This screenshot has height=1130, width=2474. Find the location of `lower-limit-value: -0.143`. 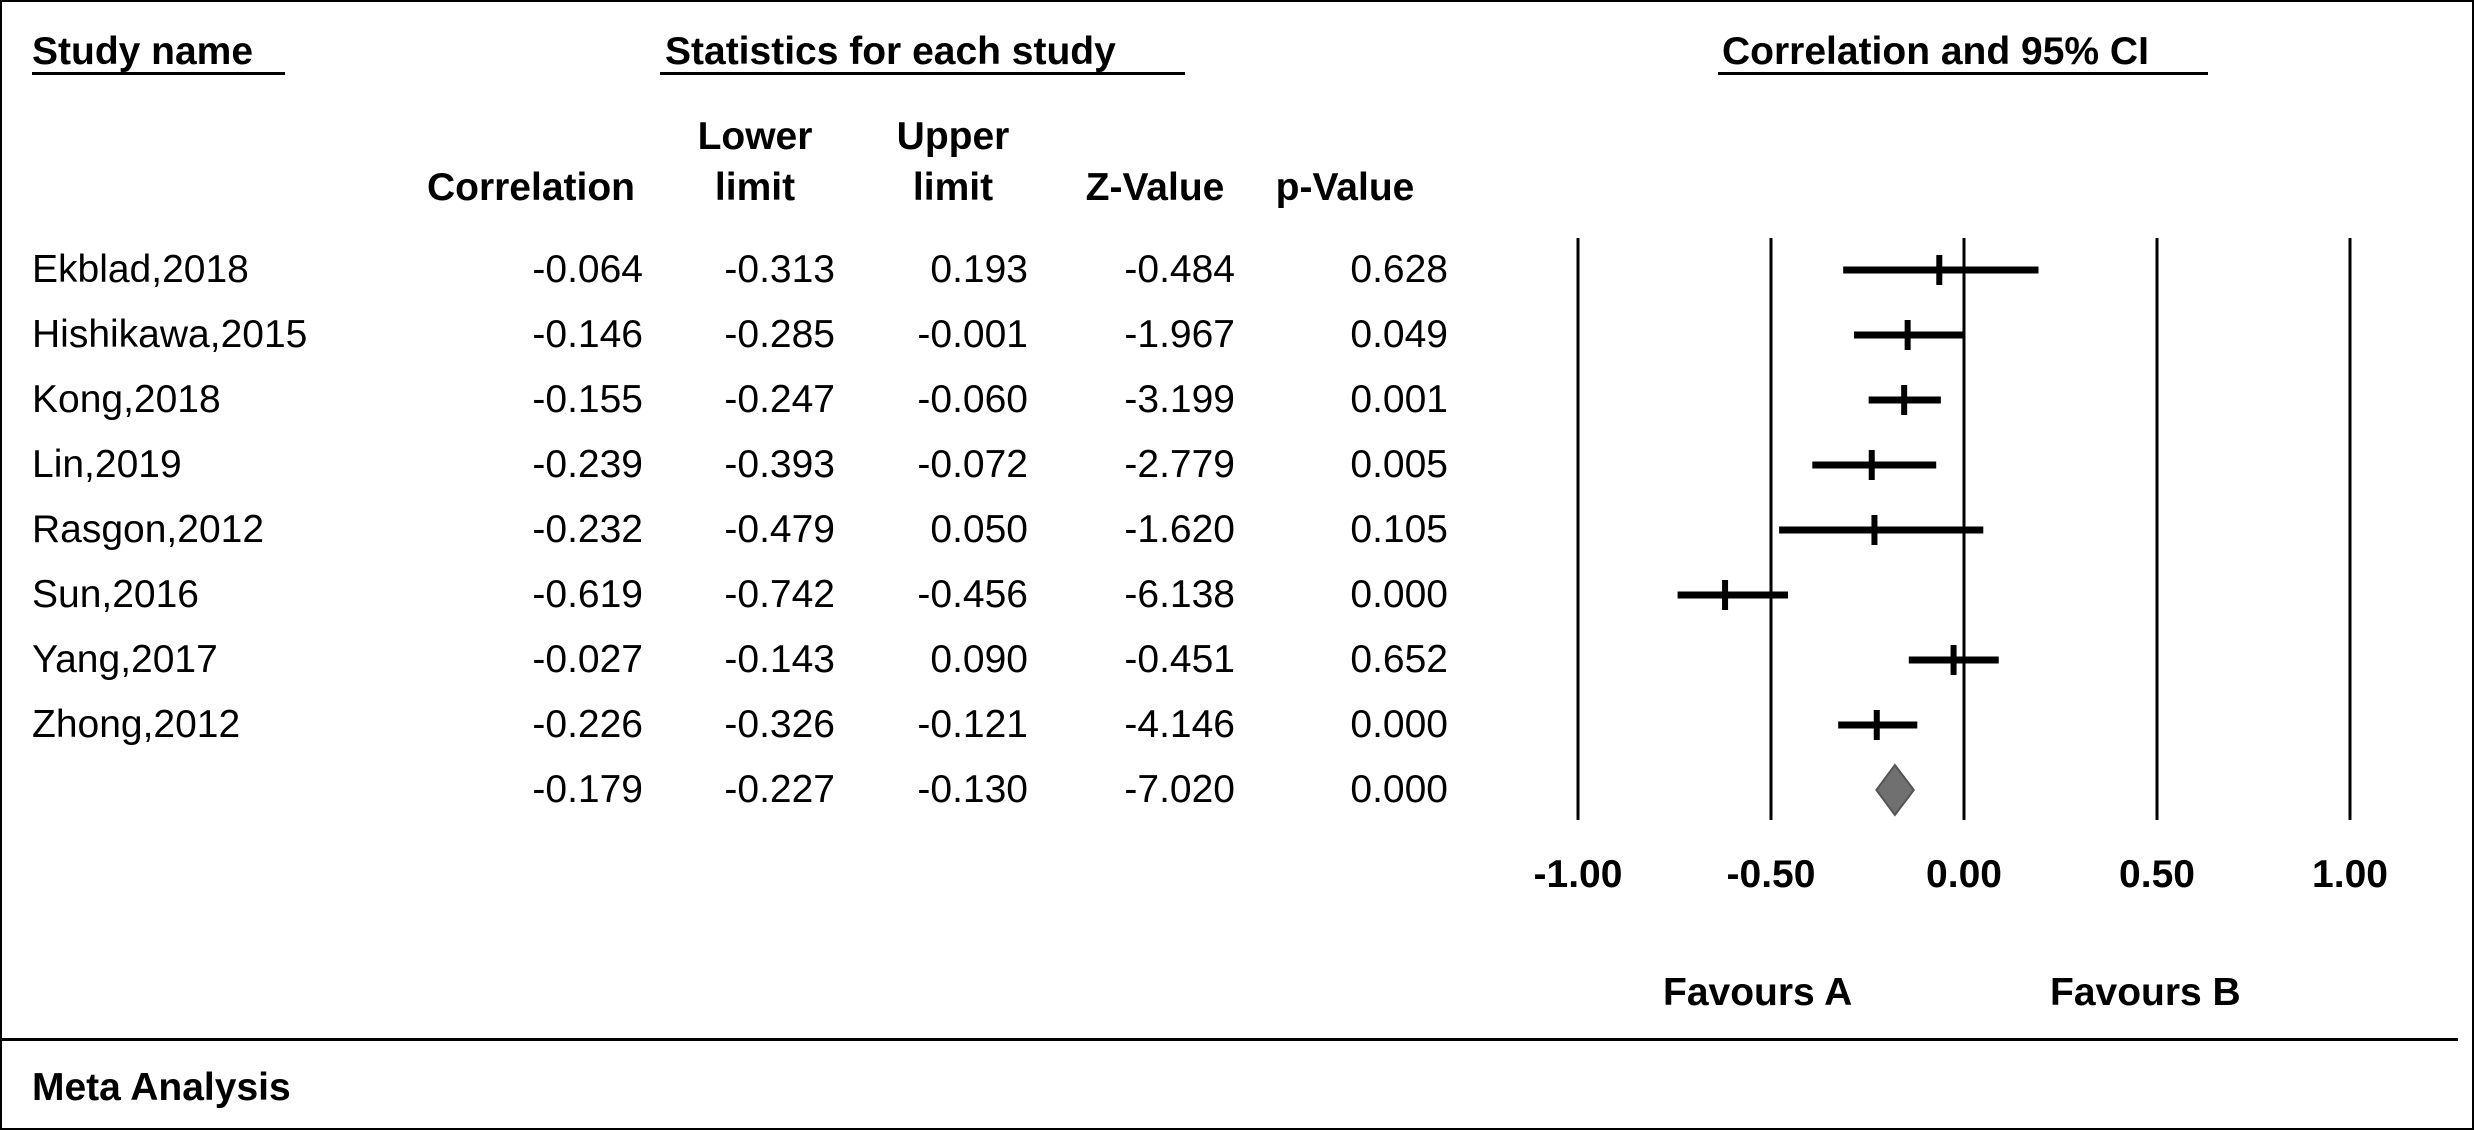

lower-limit-value: -0.143 is located at coordinates (779, 659).